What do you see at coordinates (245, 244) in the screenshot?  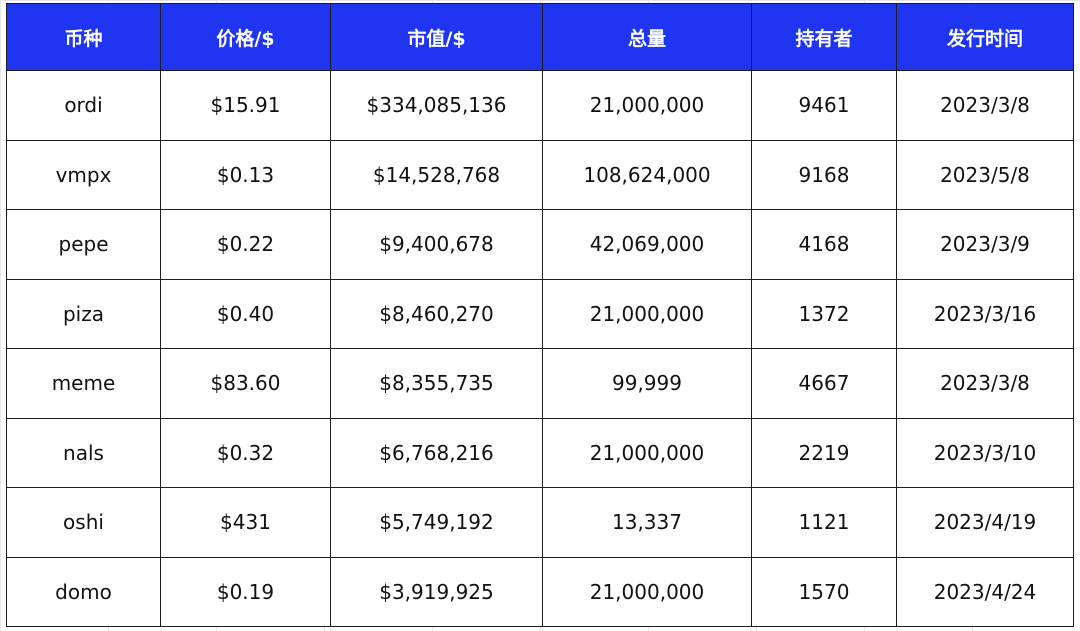 I see `cell-price: $0.22` at bounding box center [245, 244].